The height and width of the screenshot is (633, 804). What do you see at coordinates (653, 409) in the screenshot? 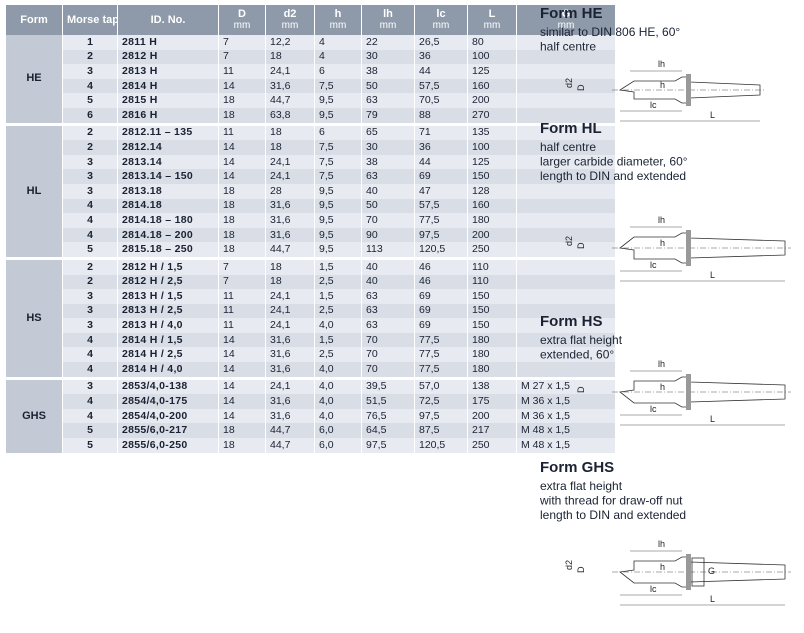
I see `dimension-label: lc` at bounding box center [653, 409].